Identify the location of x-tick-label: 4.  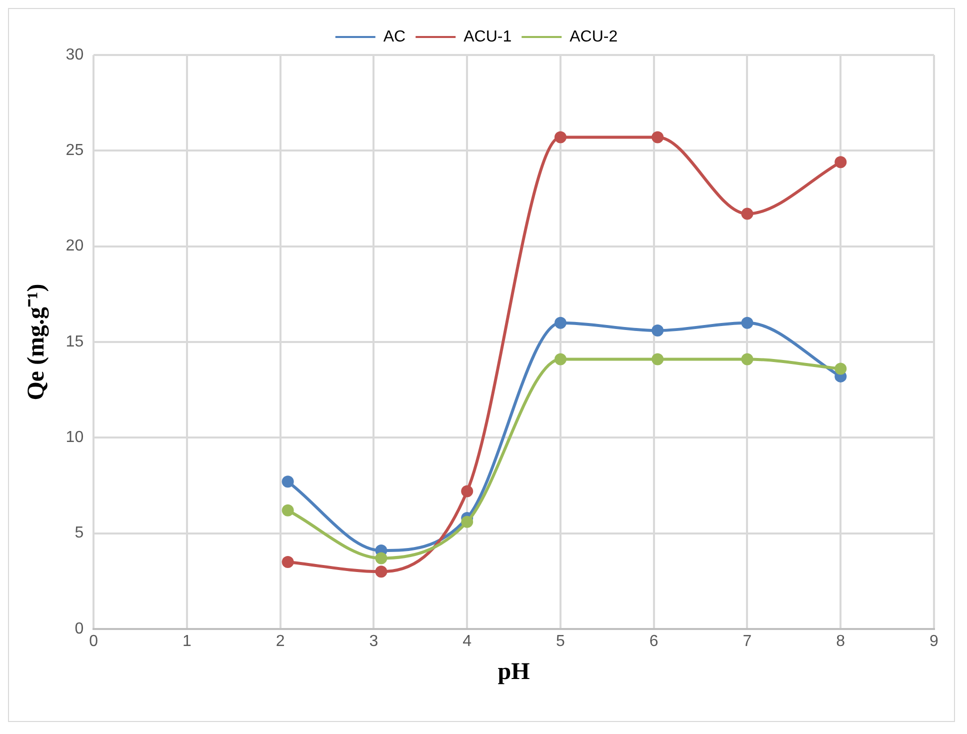
(467, 641).